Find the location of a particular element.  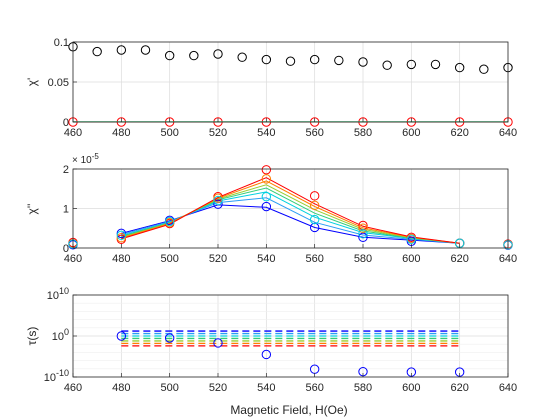

tau-x-ticks: 460 480 500 520 540 560 580 600 620 640 is located at coordinates (290, 383).